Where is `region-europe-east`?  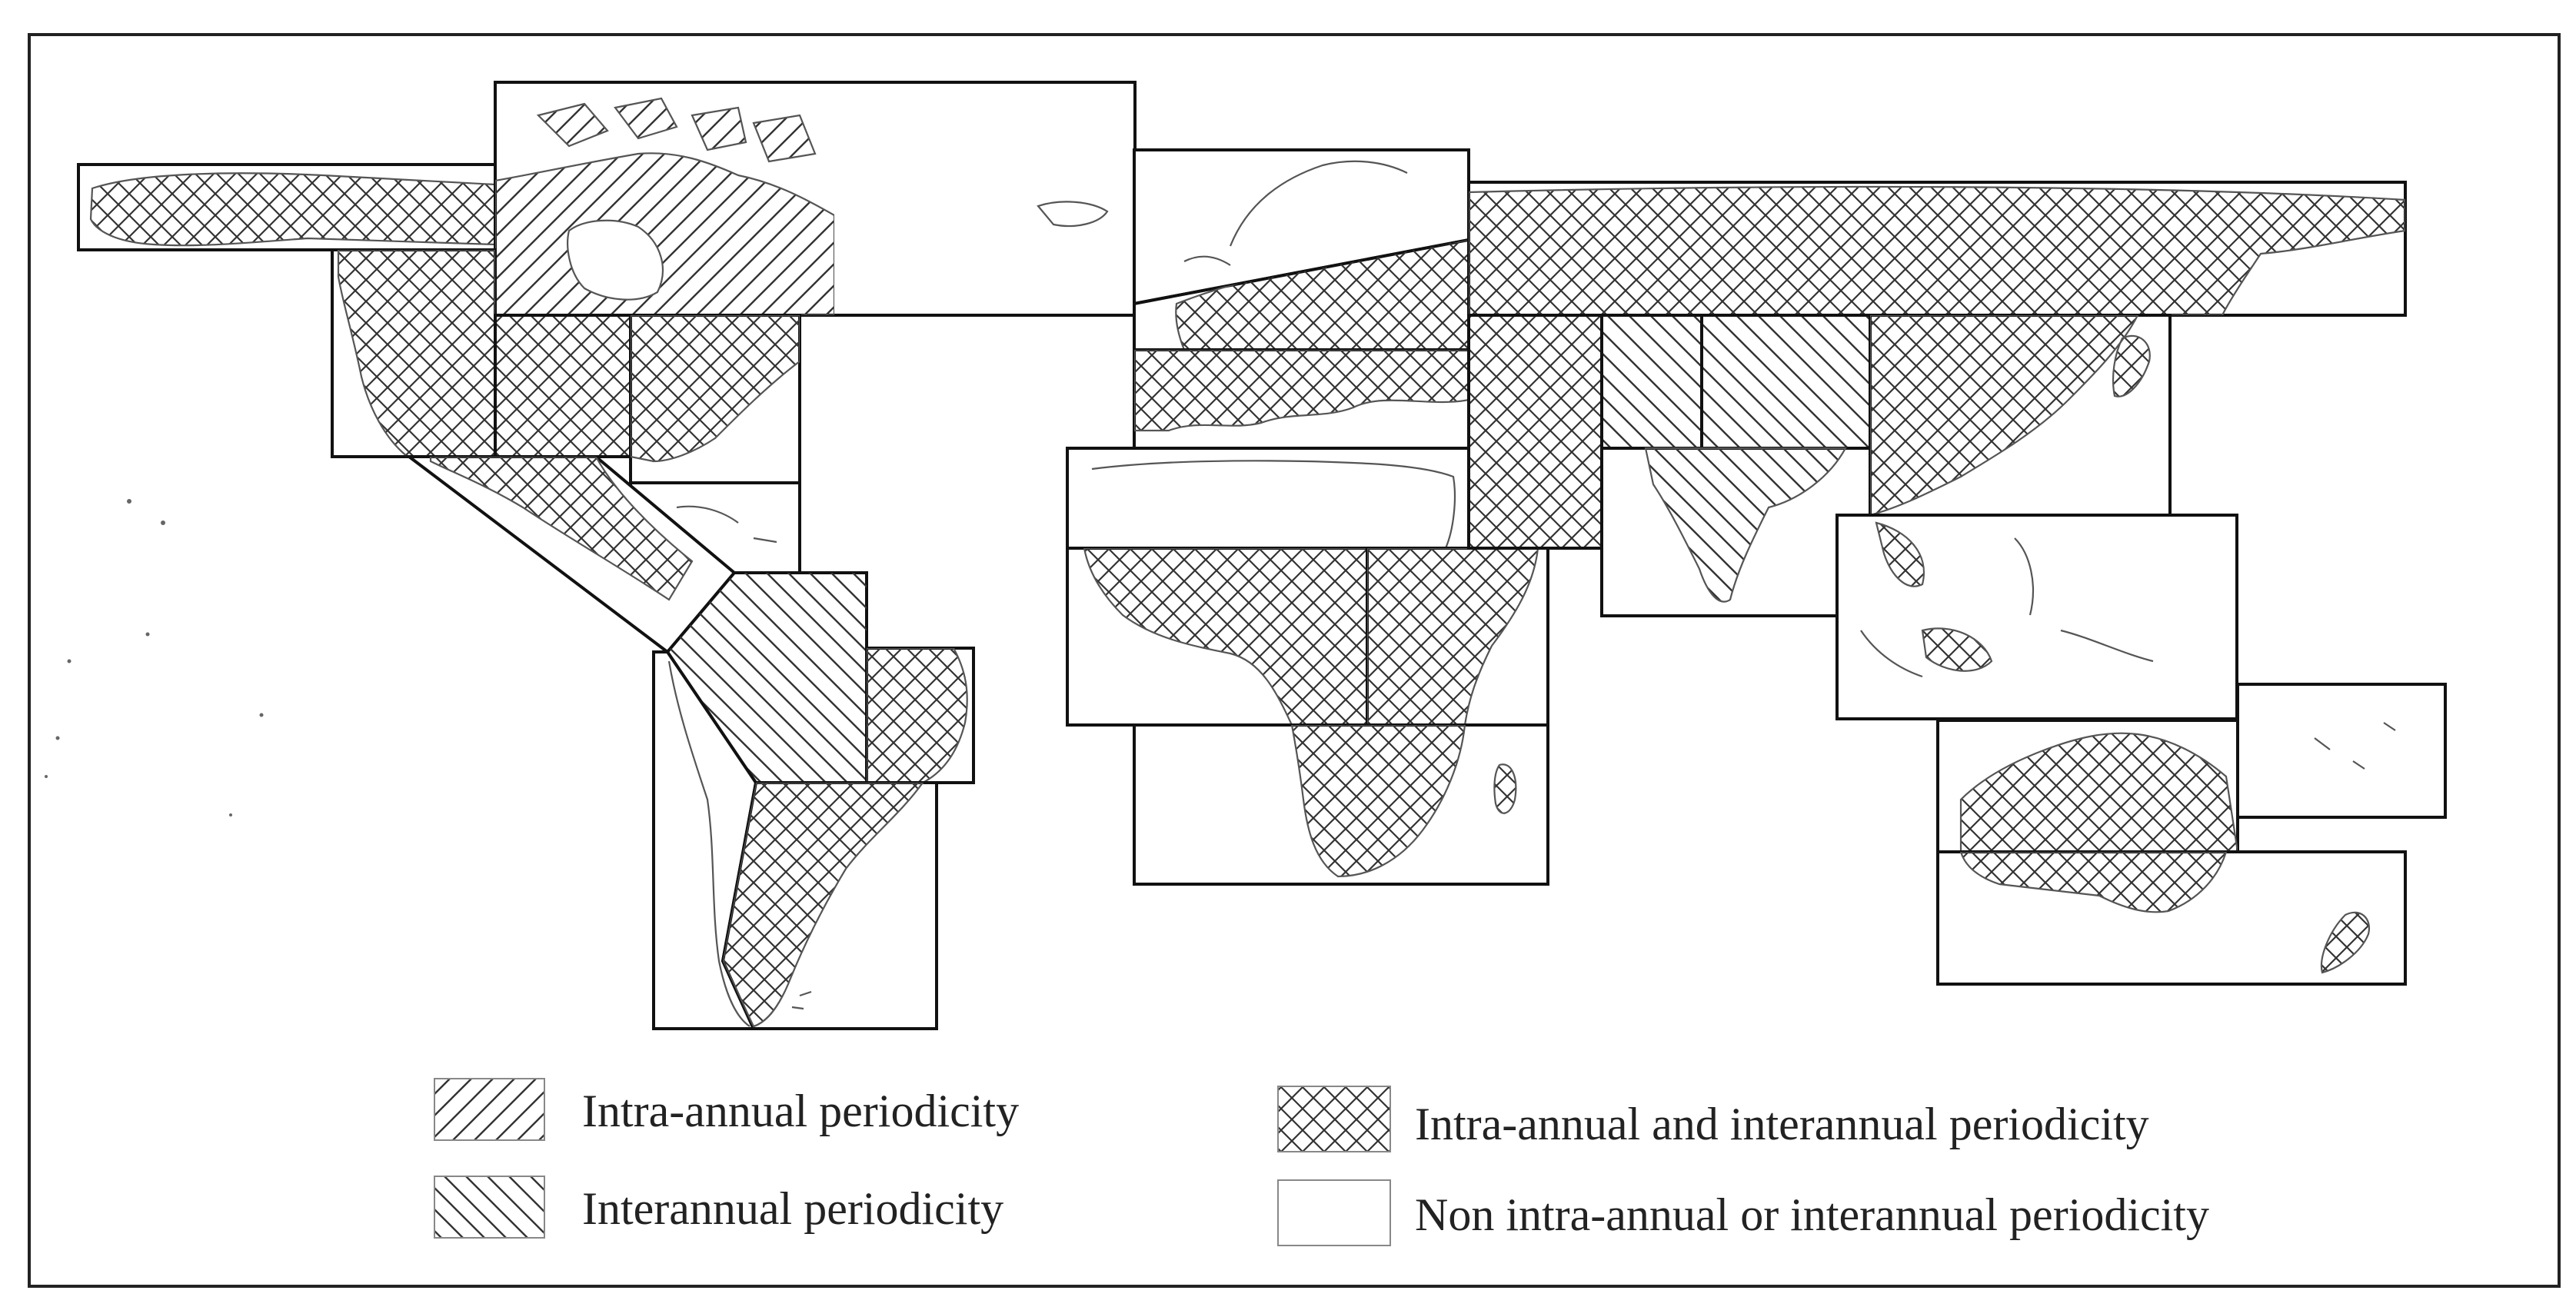
region-europe-east is located at coordinates (1301, 294).